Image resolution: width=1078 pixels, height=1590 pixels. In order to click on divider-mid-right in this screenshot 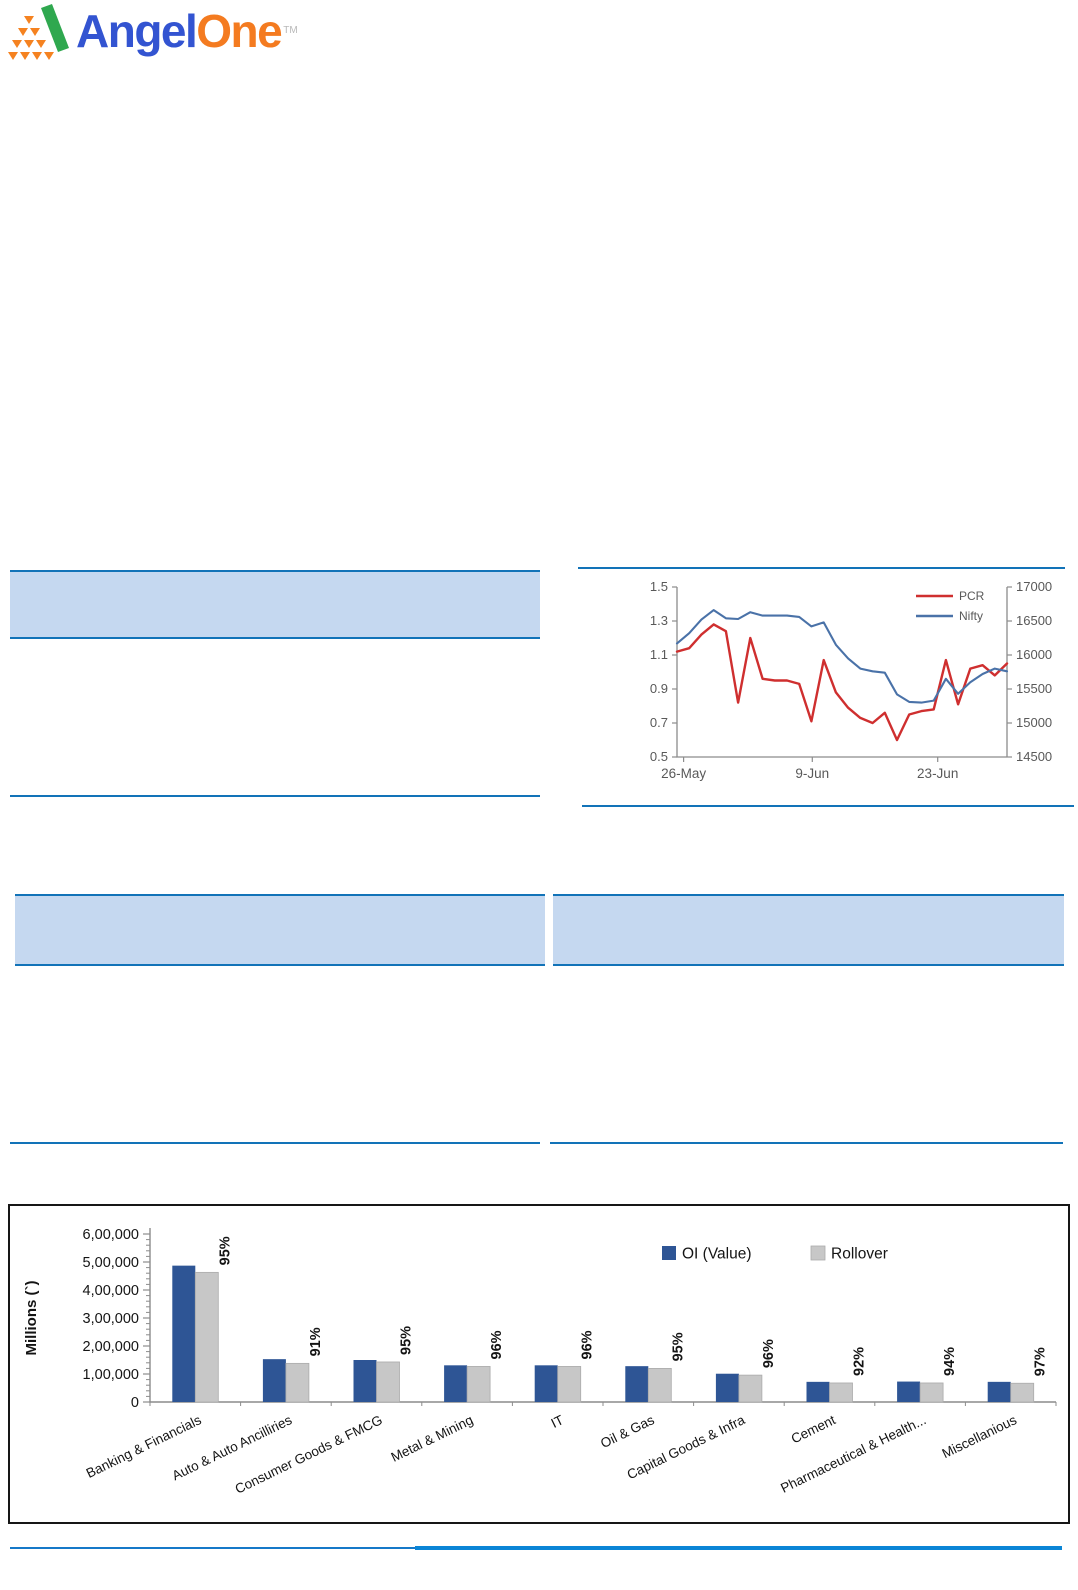, I will do `click(806, 1143)`.